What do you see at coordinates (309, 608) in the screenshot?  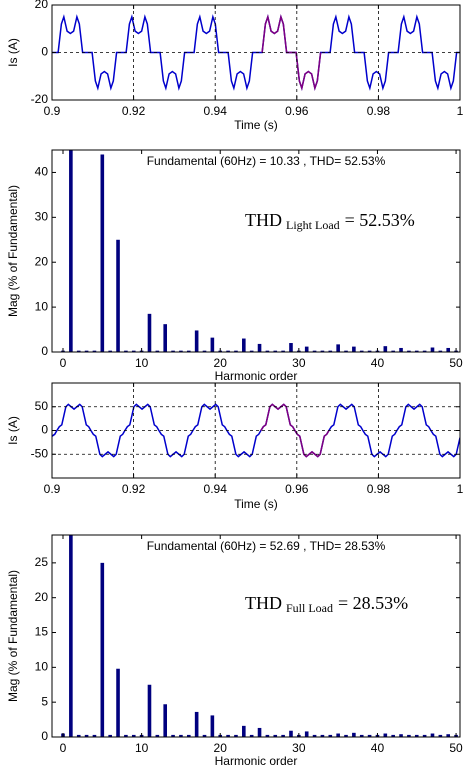 I see `annotation-subscript: Full Load` at bounding box center [309, 608].